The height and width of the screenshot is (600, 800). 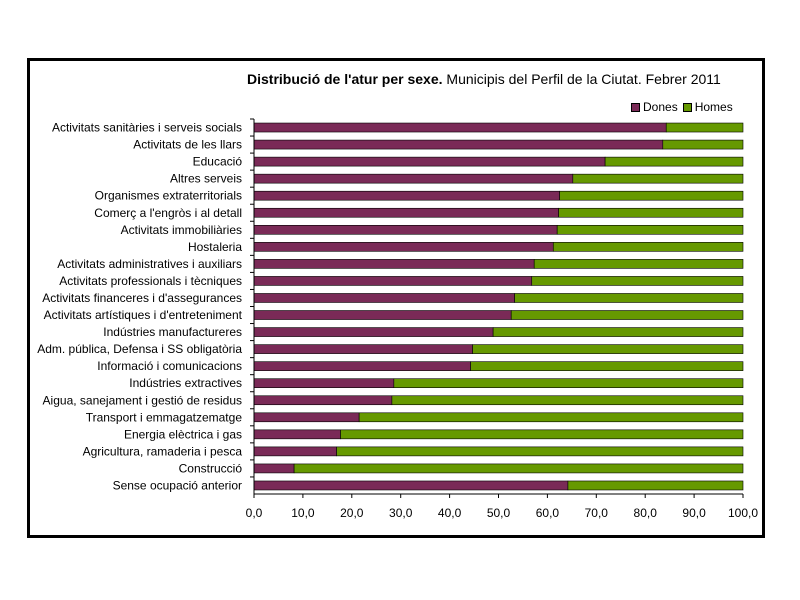 I want to click on x-tick-label: 90,0, so click(x=694, y=513).